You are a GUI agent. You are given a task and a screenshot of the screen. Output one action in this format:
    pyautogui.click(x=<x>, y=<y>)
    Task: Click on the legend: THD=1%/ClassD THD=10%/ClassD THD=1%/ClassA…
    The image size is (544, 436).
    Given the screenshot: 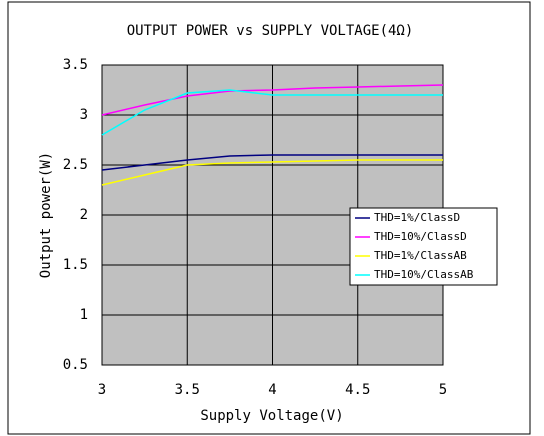 What is the action you would take?
    pyautogui.click(x=423, y=246)
    